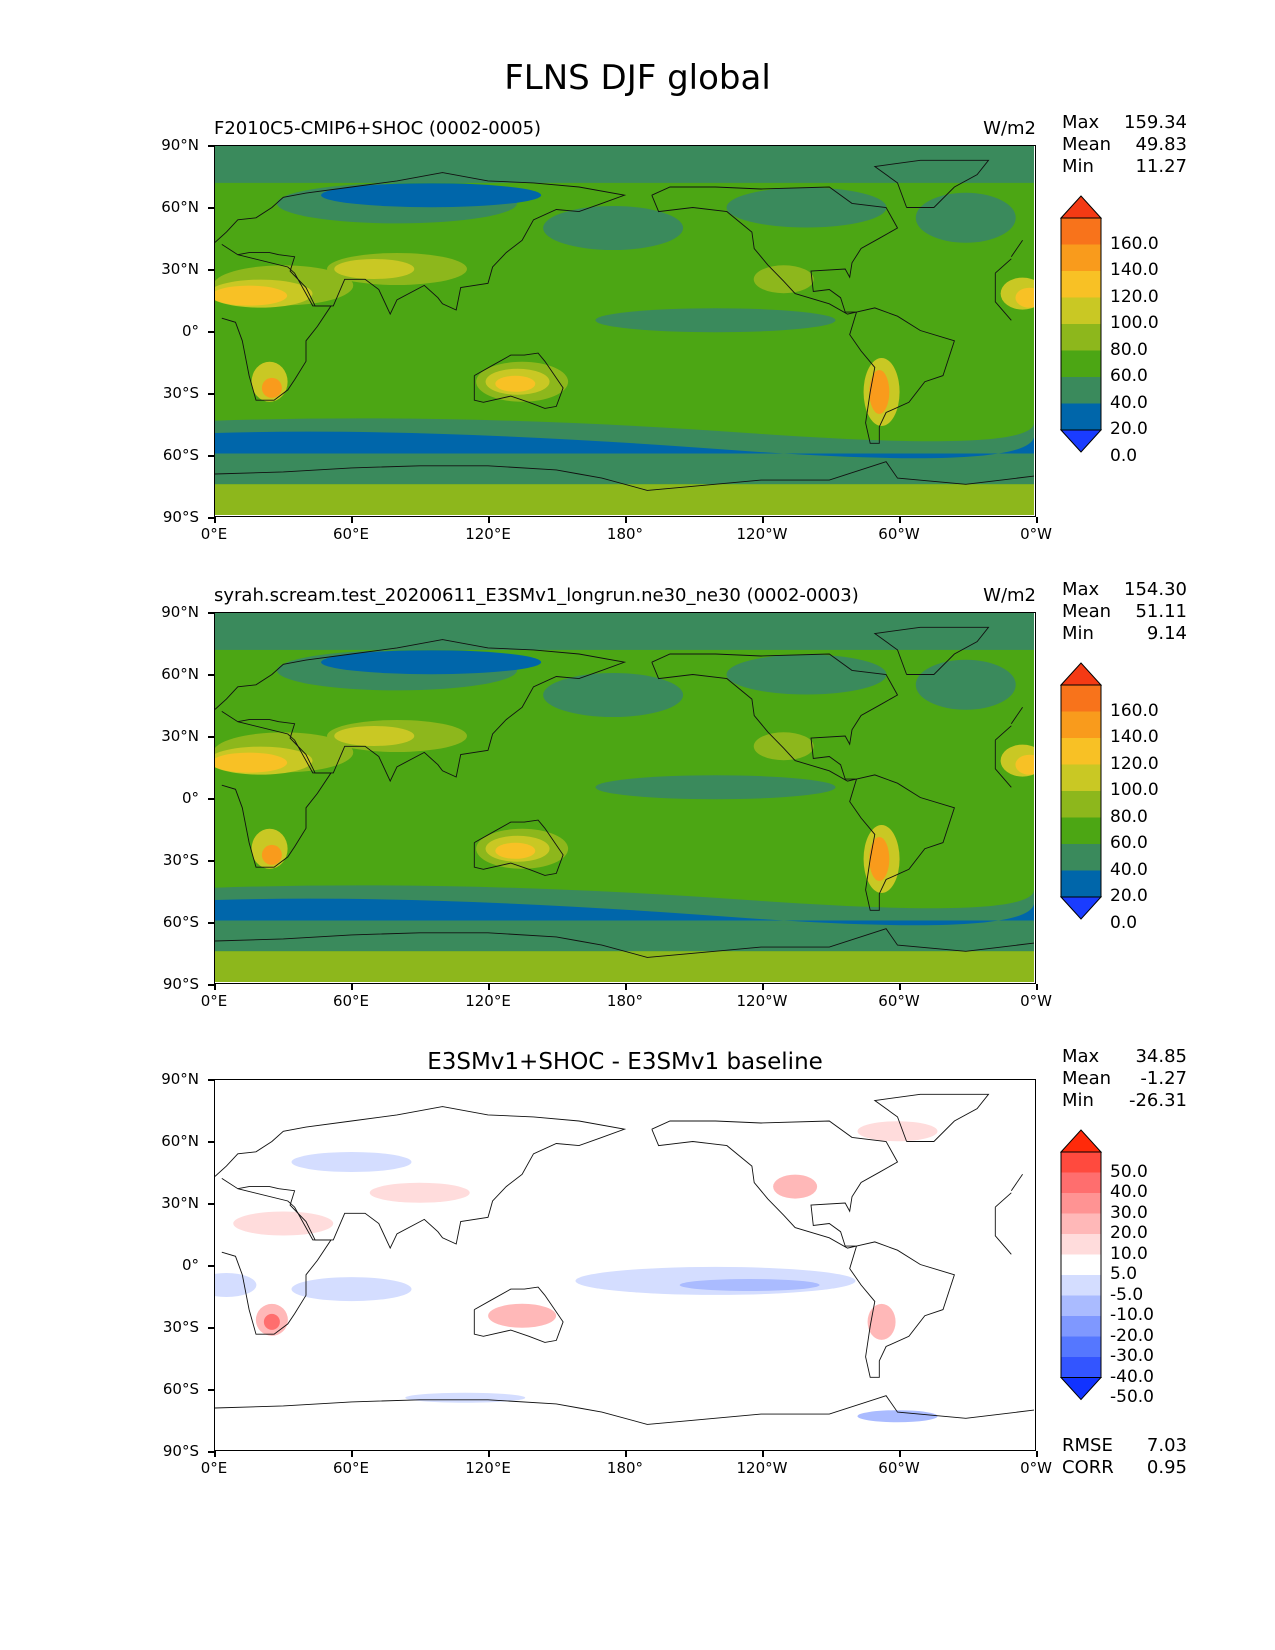  I want to click on contour-fill, so click(624, 330).